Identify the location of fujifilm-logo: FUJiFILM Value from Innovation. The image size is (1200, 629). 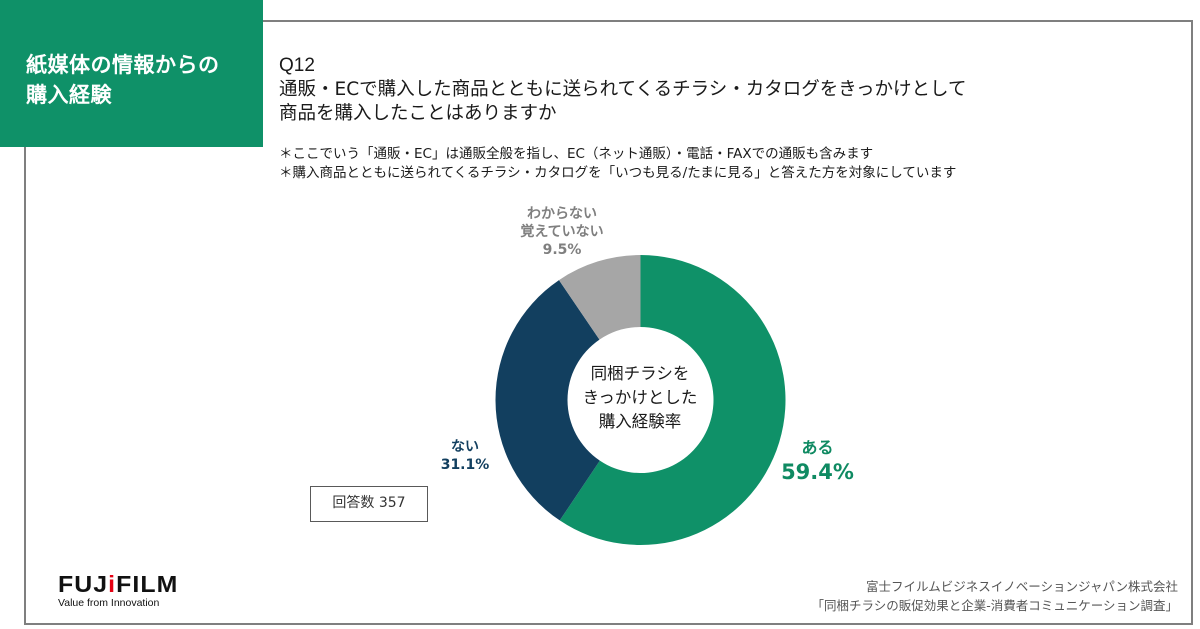
(117, 591).